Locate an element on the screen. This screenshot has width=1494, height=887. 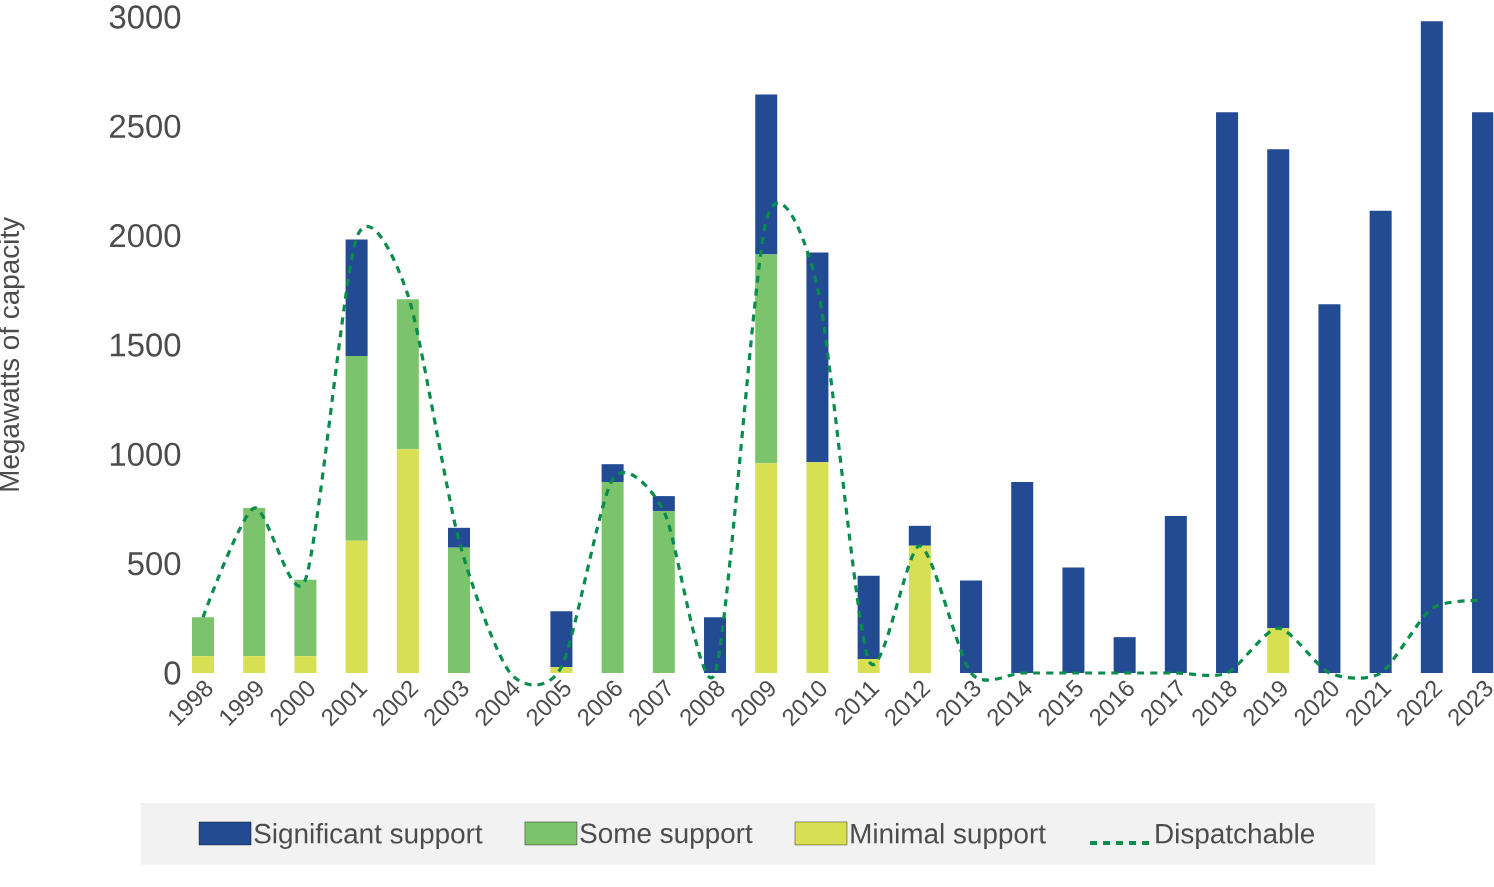
y-tick-label: 500 is located at coordinates (154, 564).